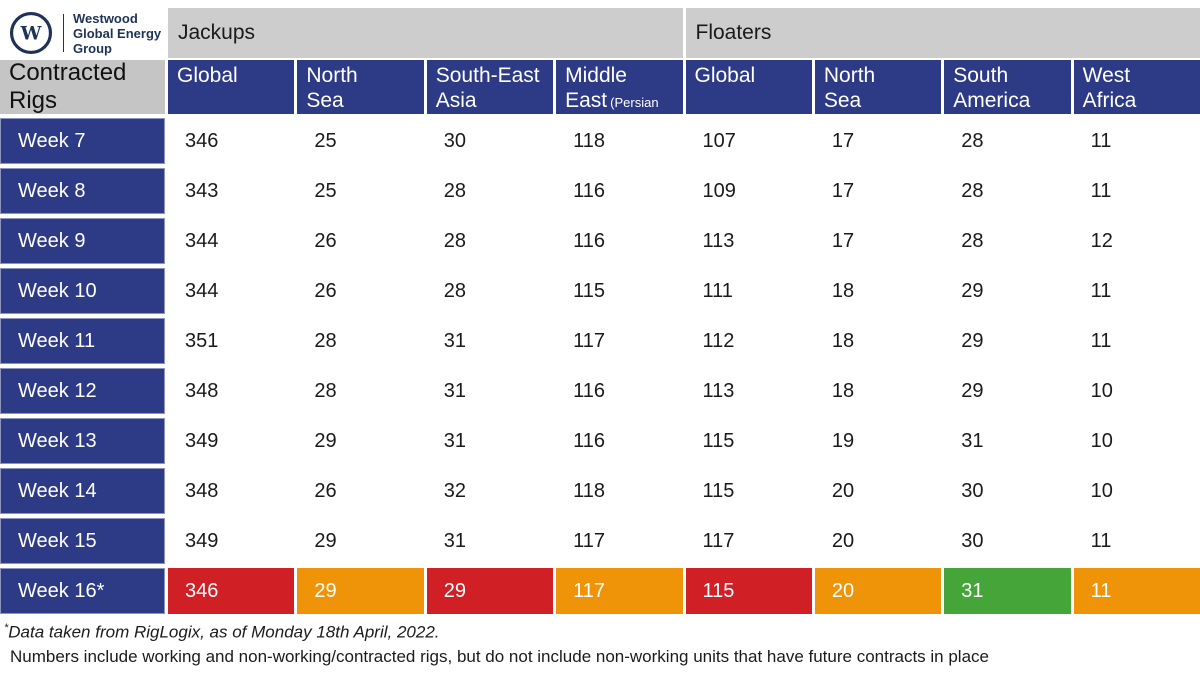 The image size is (1200, 675). I want to click on column-header-floaters-west-africa: West Africa, so click(1136, 87).